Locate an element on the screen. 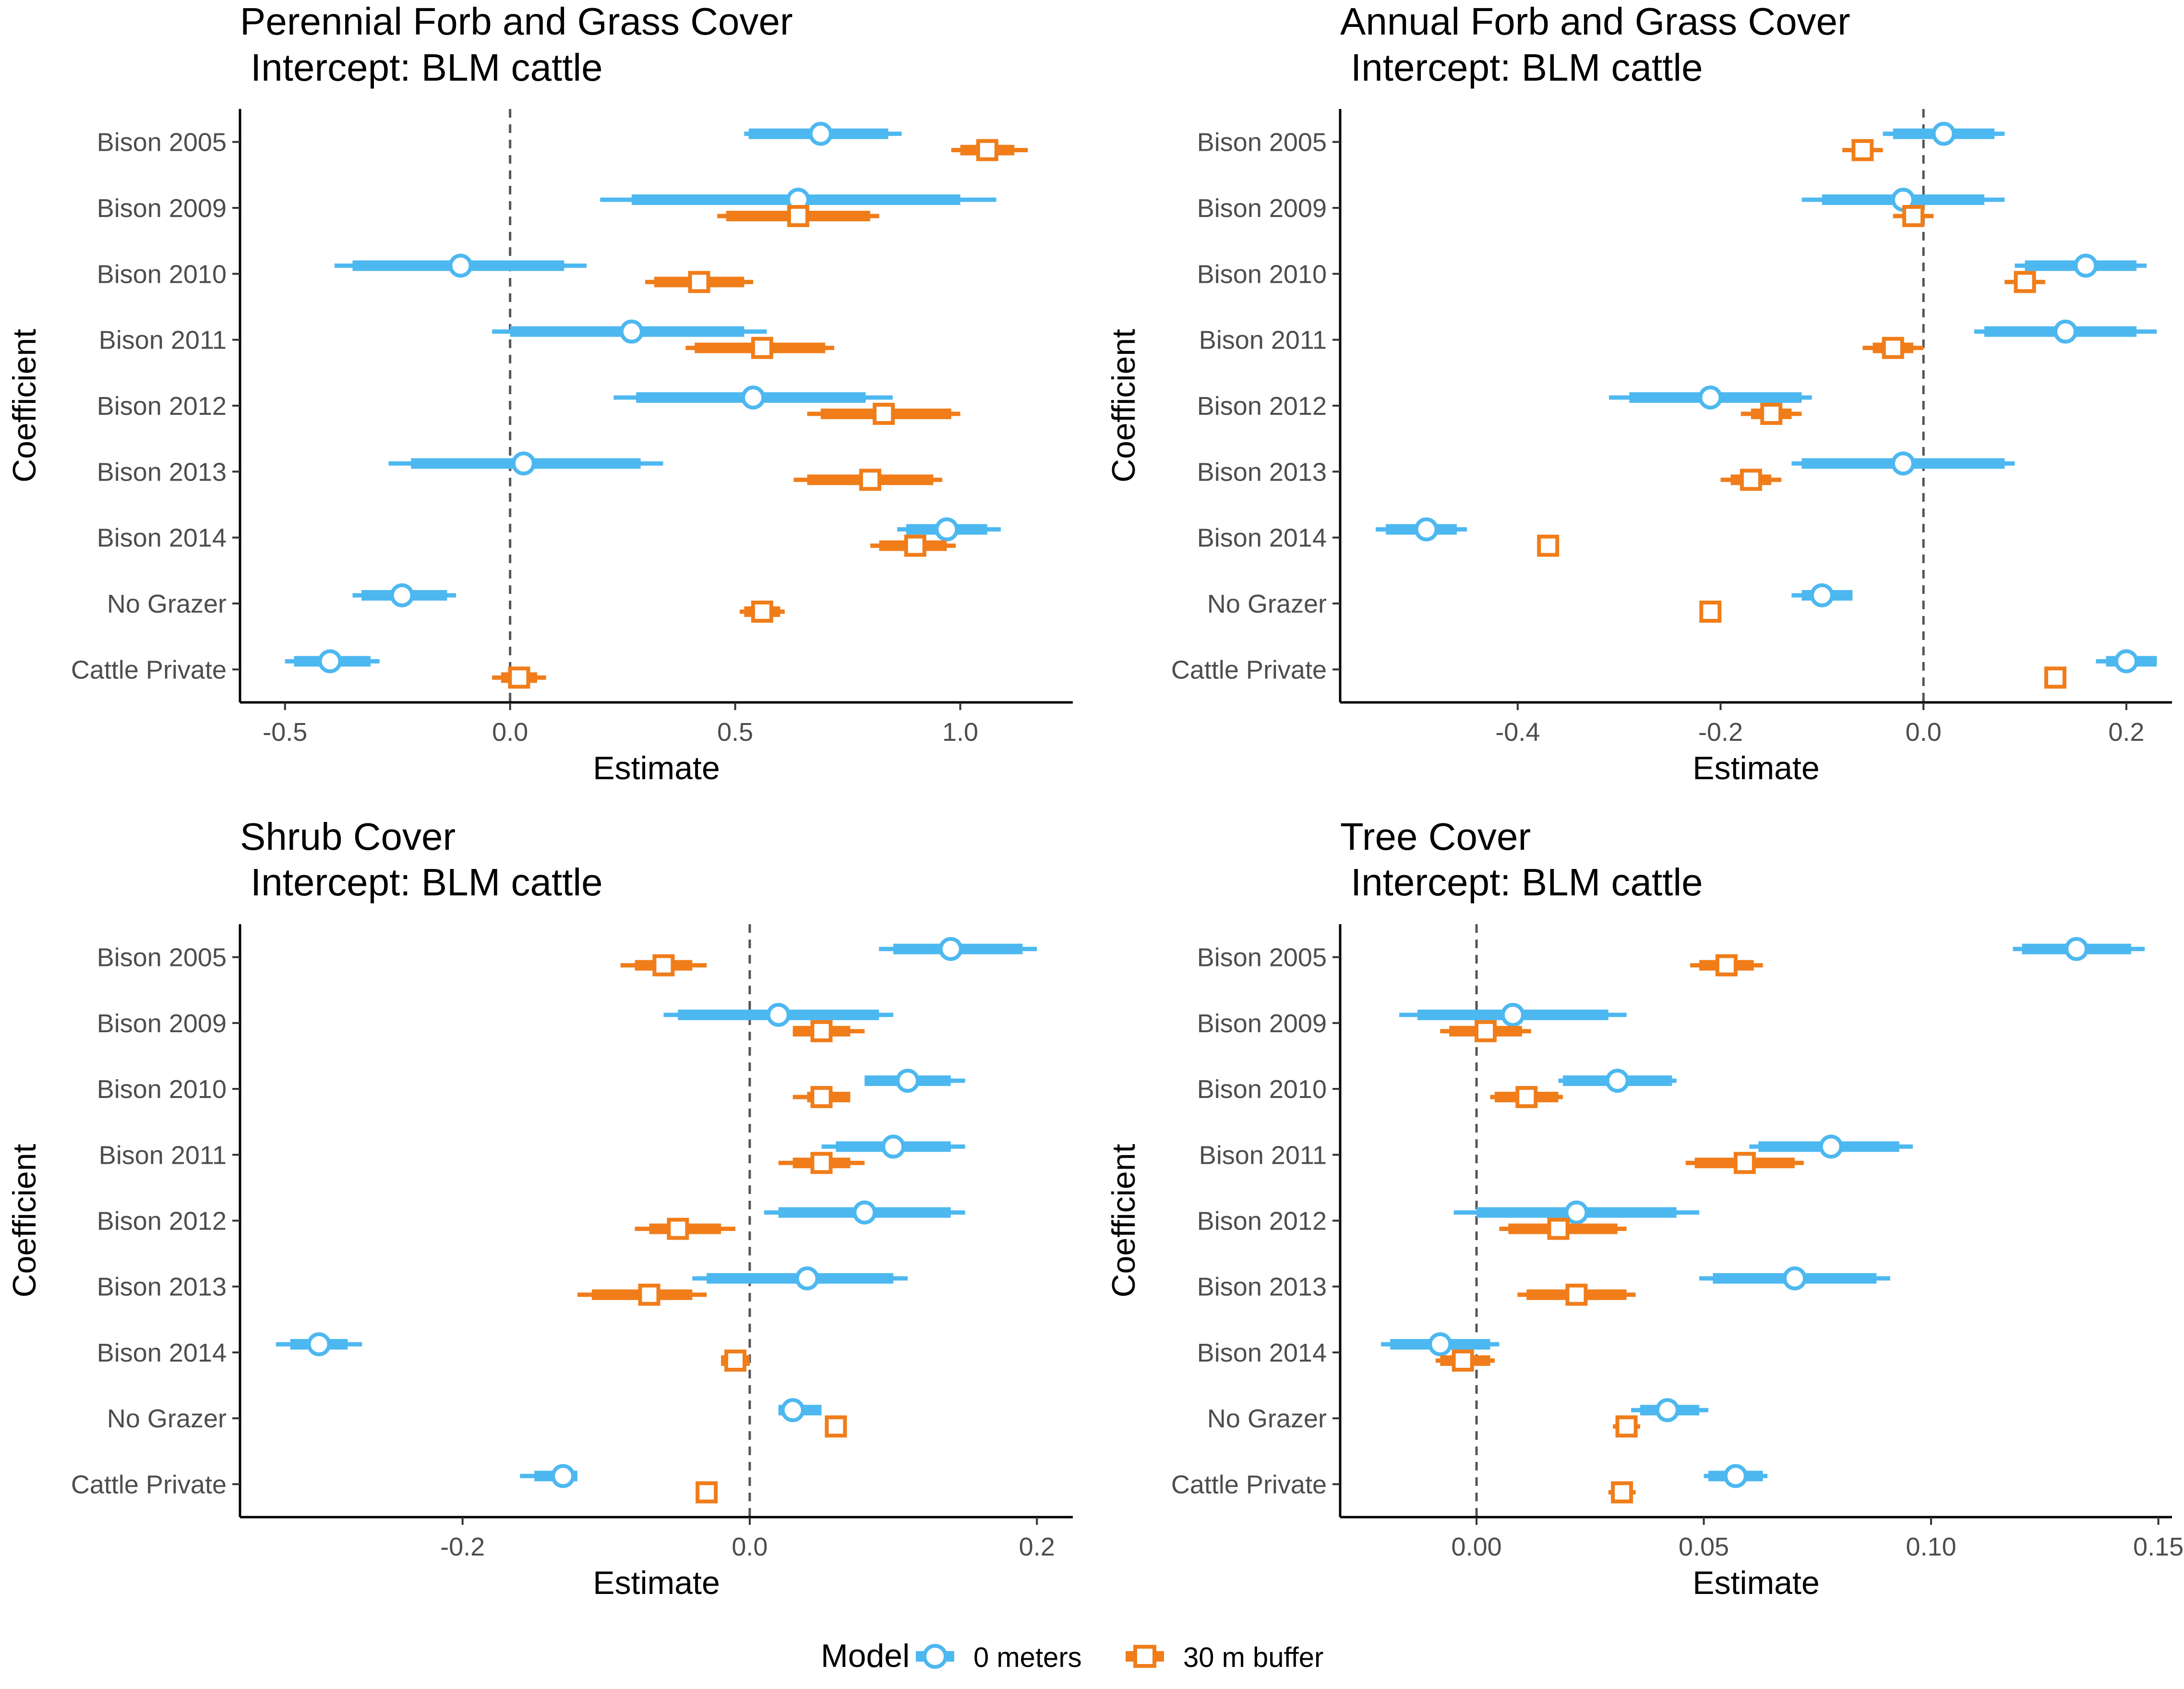 This screenshot has width=2184, height=1689. square-icon is located at coordinates (1144, 1656).